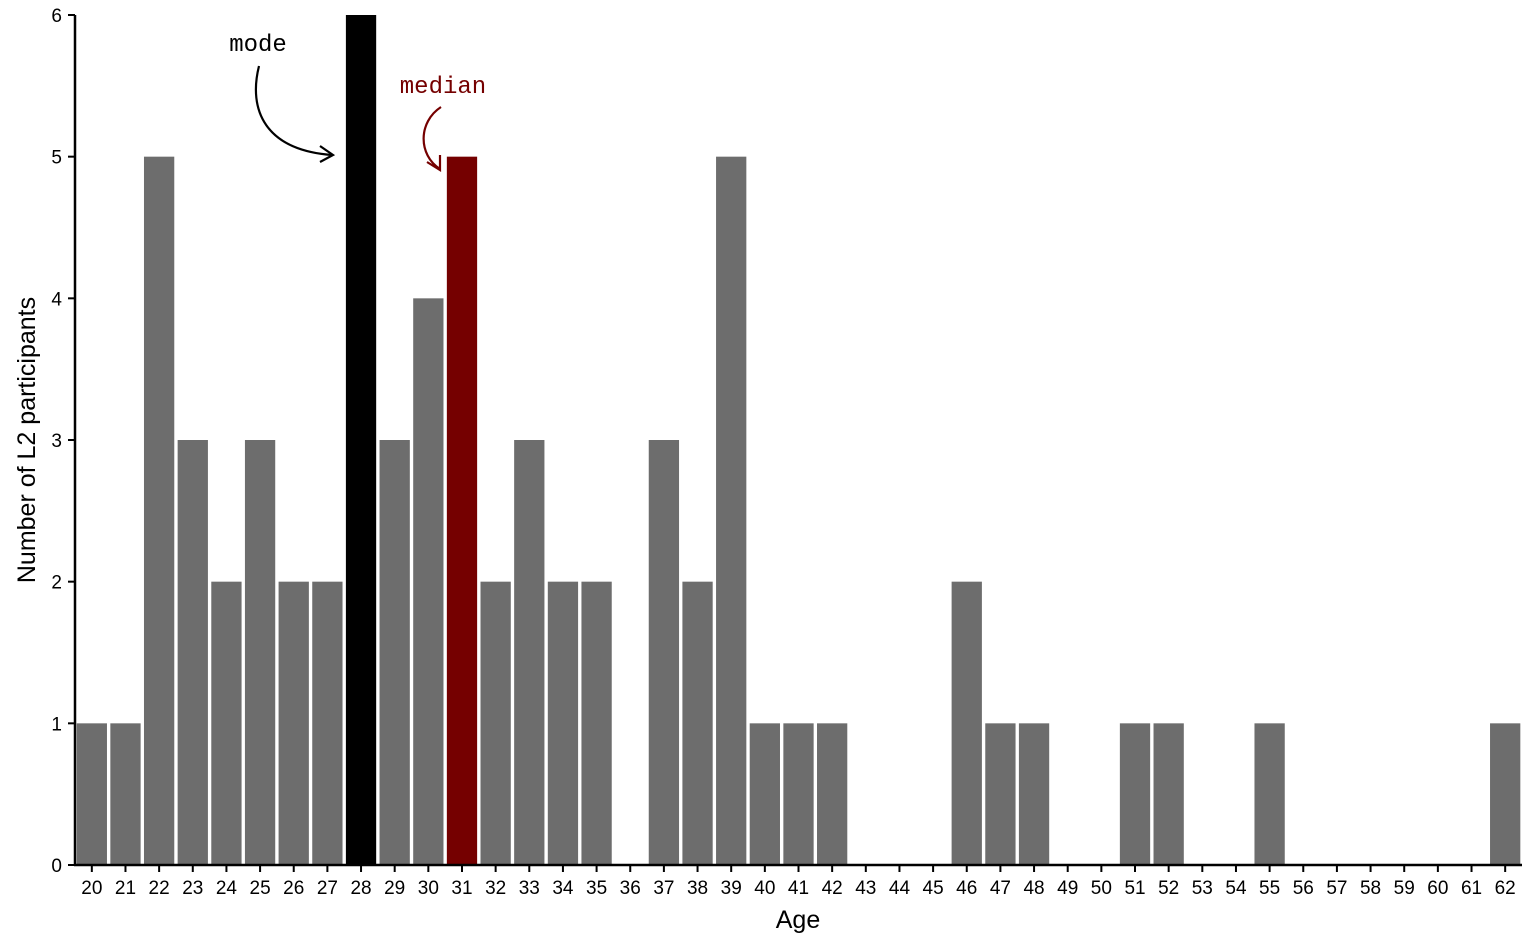 The image size is (1536, 949). I want to click on mode-arrow-icon, so click(293, 111).